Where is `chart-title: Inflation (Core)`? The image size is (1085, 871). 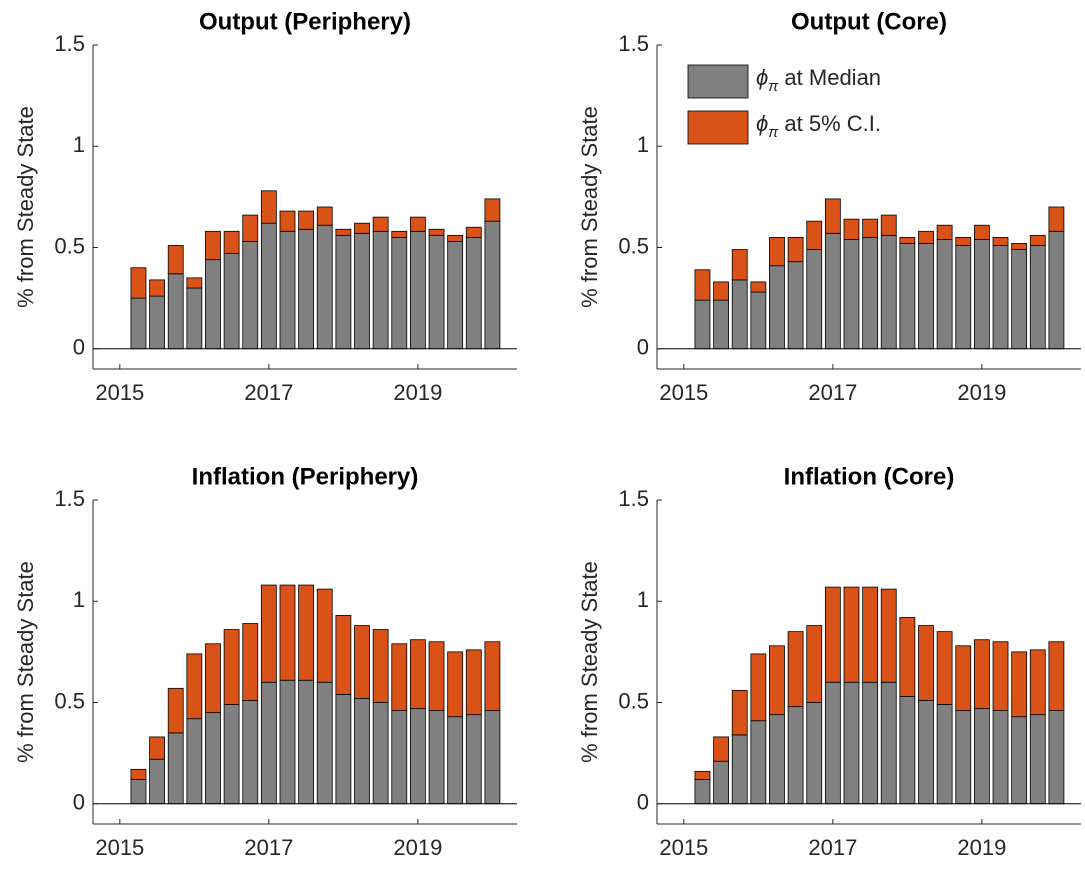 chart-title: Inflation (Core) is located at coordinates (869, 476).